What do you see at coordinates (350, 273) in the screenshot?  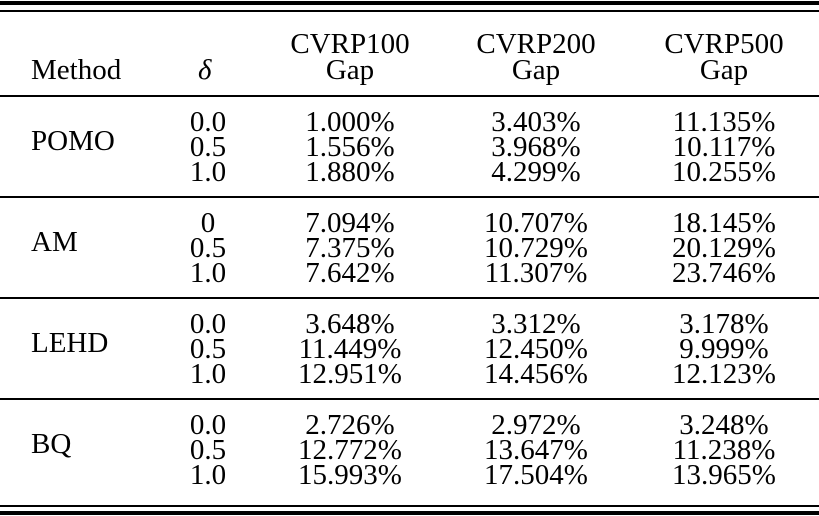 I see `gap-value: 7.642%` at bounding box center [350, 273].